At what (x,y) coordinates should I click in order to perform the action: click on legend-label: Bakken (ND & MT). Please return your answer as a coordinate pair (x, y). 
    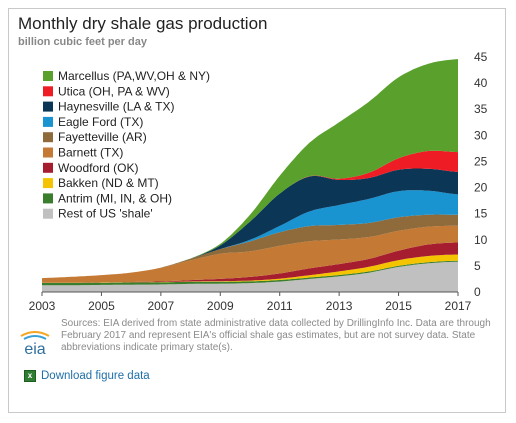
    Looking at the image, I should click on (108, 183).